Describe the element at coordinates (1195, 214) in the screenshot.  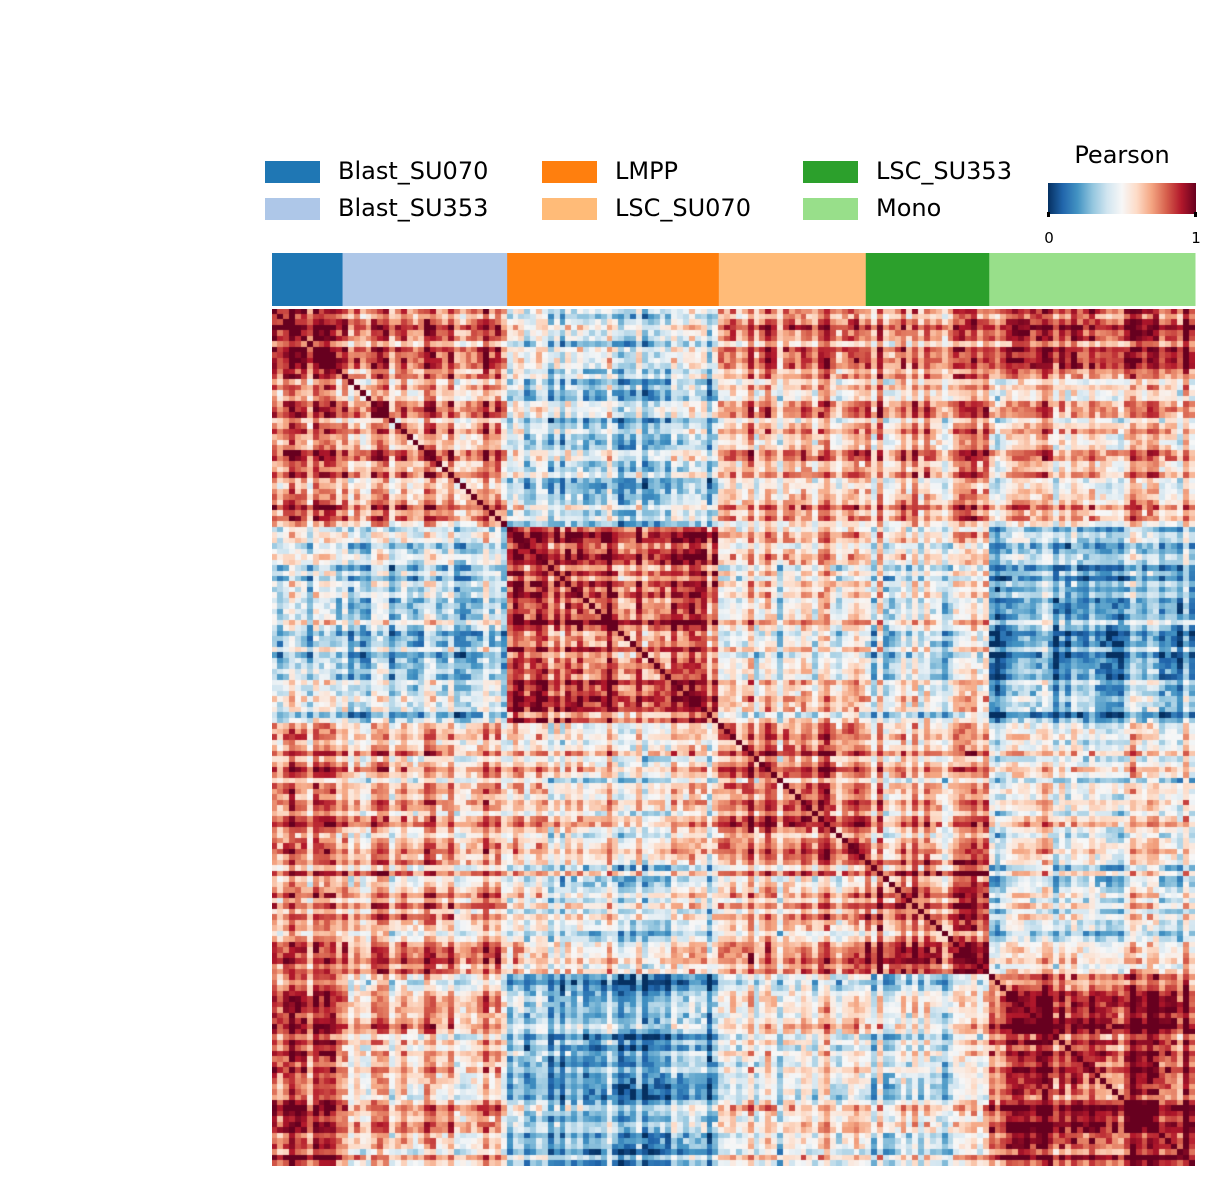
I see `colorbar-tick-max` at that location.